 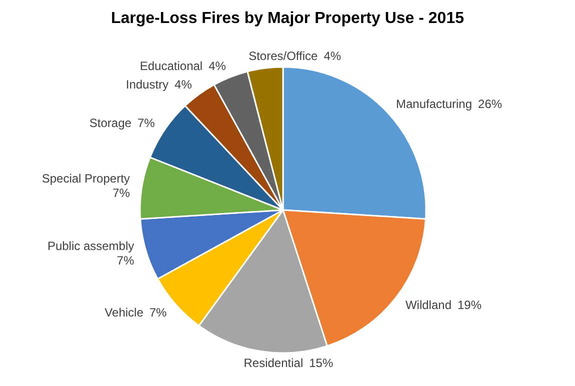 I want to click on slice-label: Vehicle, so click(x=124, y=313).